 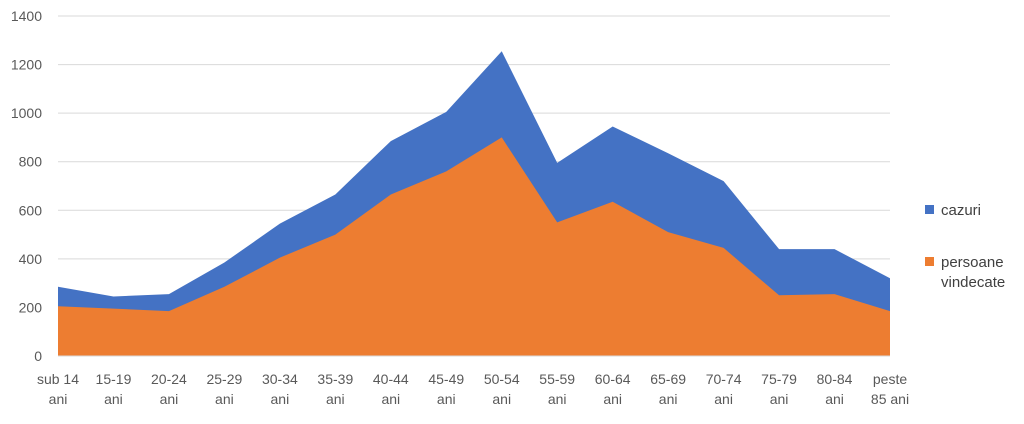 I want to click on legend-label-1: persoane vindecate, so click(x=973, y=272).